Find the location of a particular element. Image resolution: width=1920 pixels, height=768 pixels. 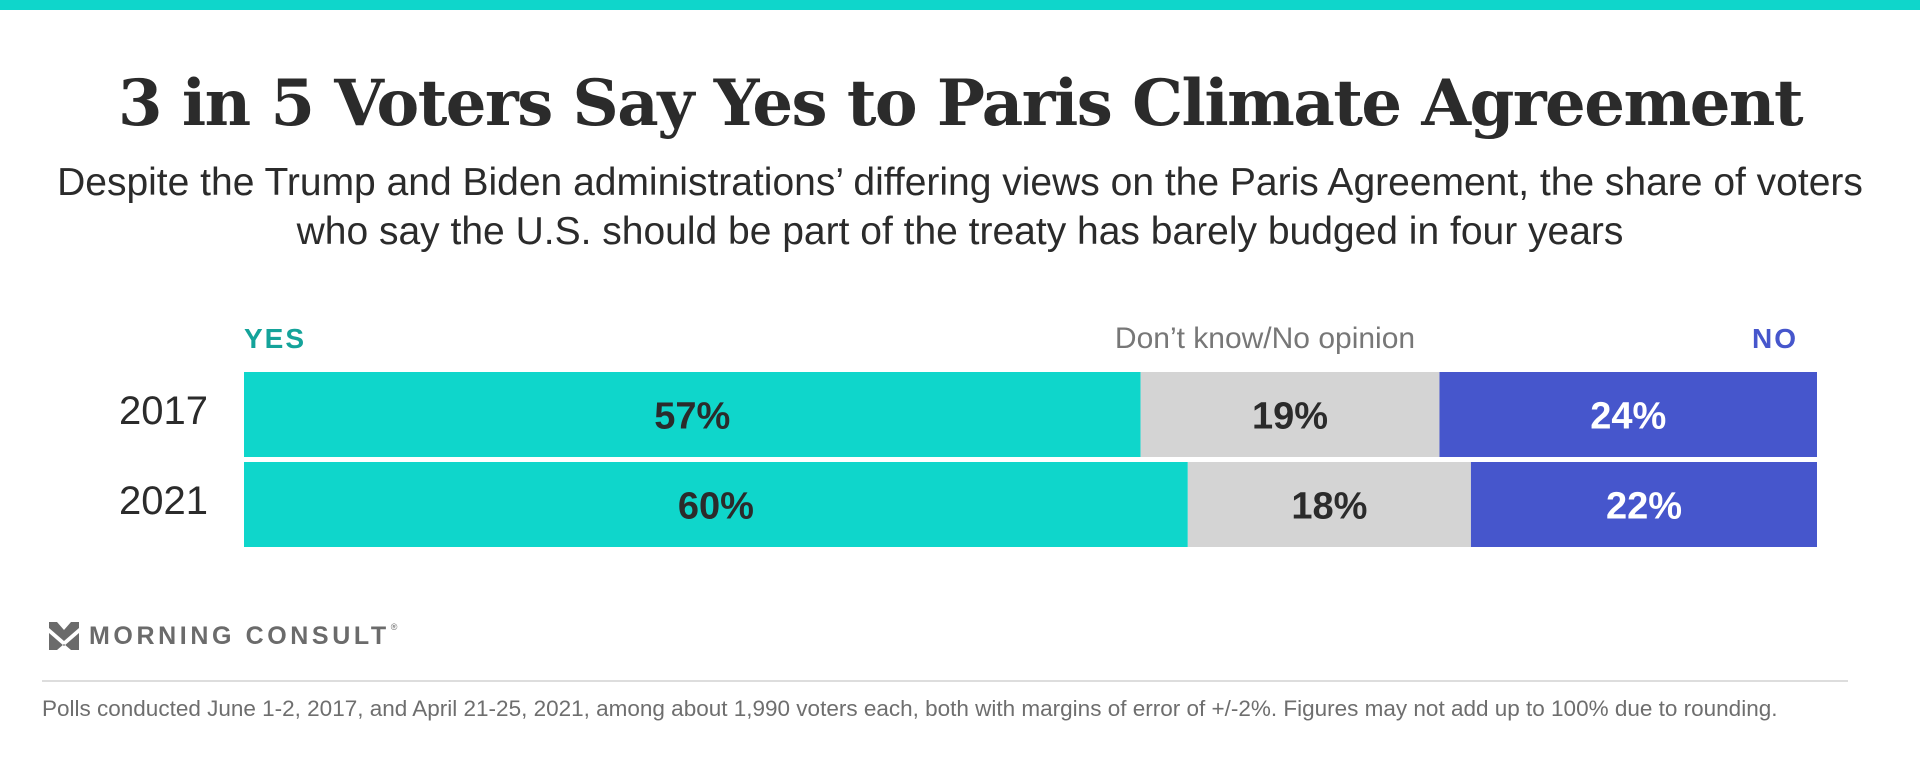

registered-mark: ® is located at coordinates (394, 627).